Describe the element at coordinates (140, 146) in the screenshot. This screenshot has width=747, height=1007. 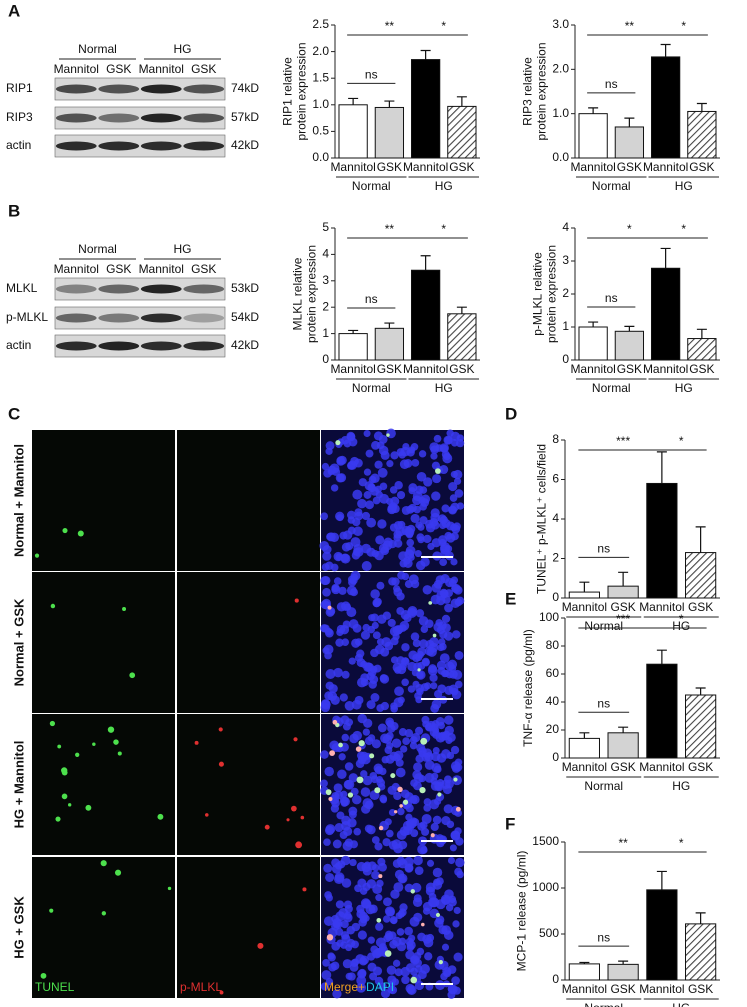
I see `blot-strip` at that location.